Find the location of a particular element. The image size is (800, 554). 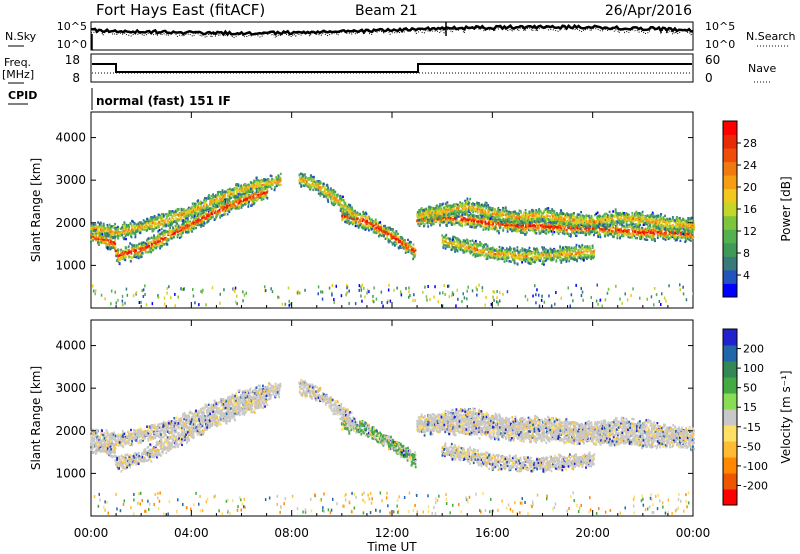

nsearch-tick-bottom: 10^0 is located at coordinates (720, 44).